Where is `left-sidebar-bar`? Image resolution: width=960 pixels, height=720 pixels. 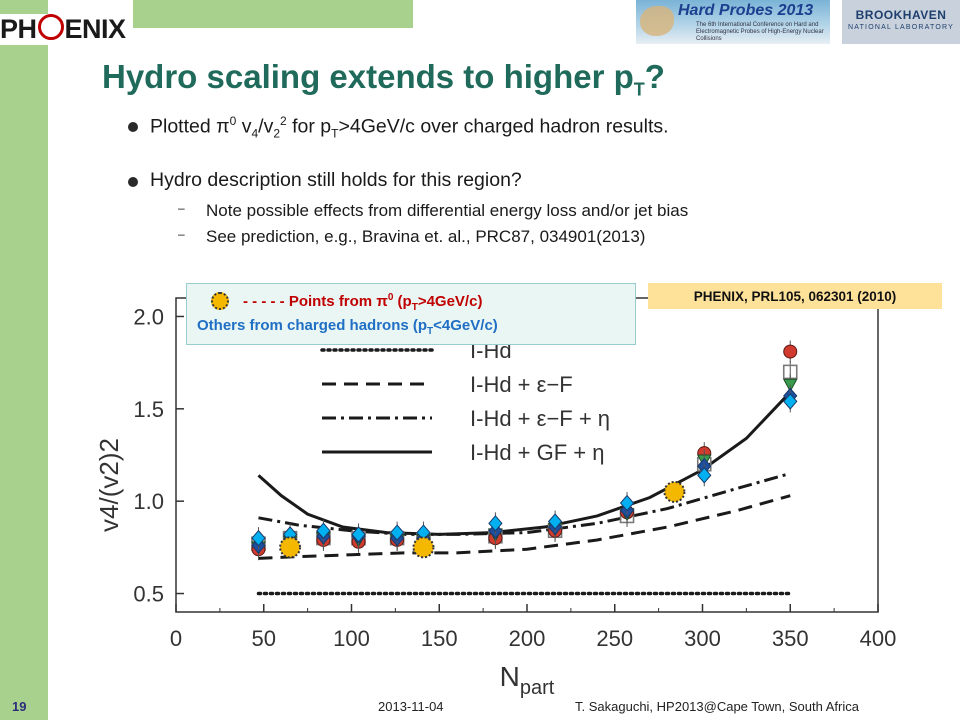 left-sidebar-bar is located at coordinates (24, 360).